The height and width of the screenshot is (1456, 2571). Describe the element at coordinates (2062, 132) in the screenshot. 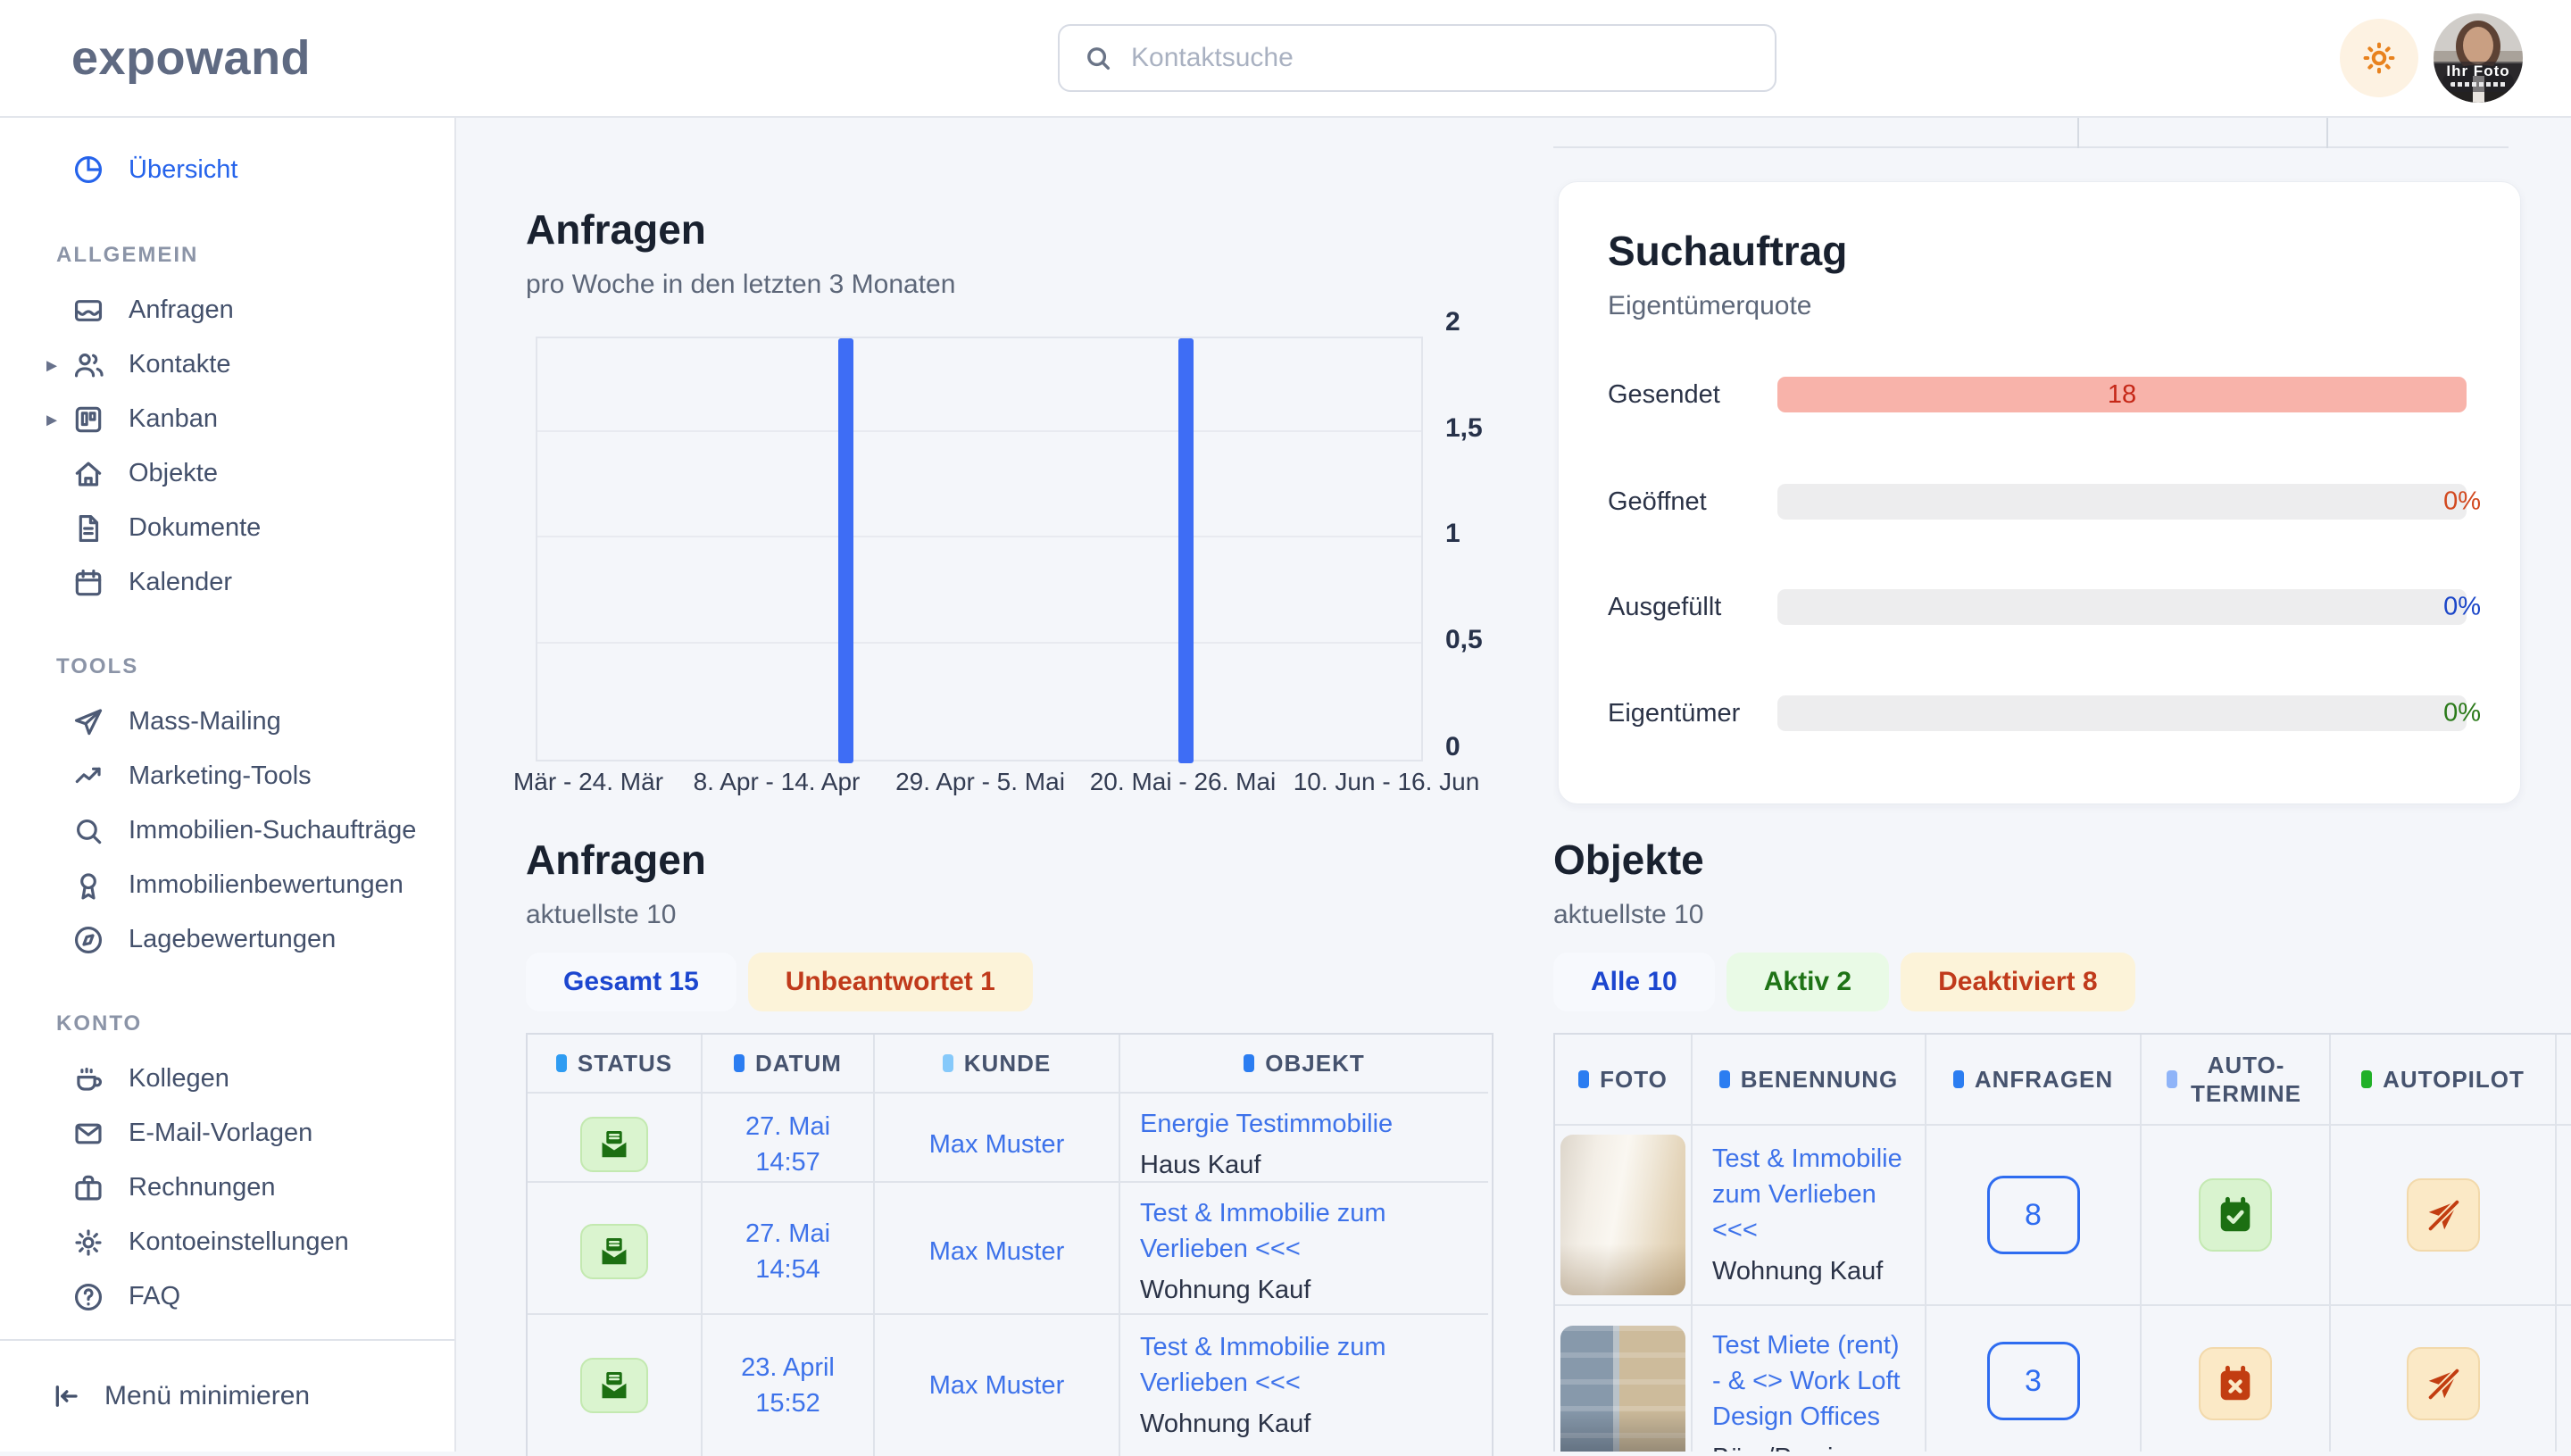

I see `partial-table-remnant` at that location.